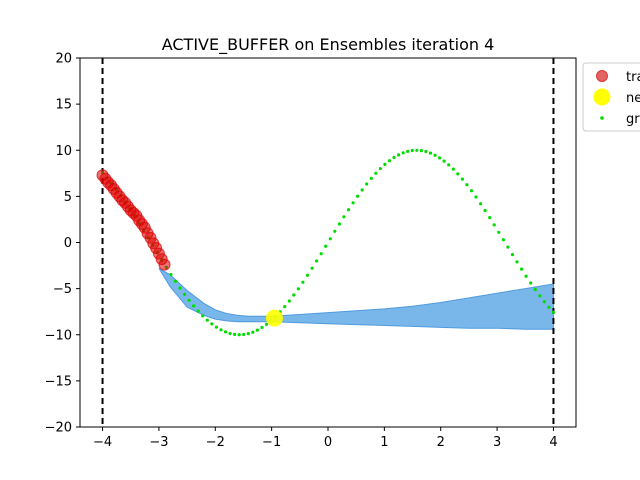 The height and width of the screenshot is (480, 640). Describe the element at coordinates (271, 442) in the screenshot. I see `x-tick-label: −1` at that location.